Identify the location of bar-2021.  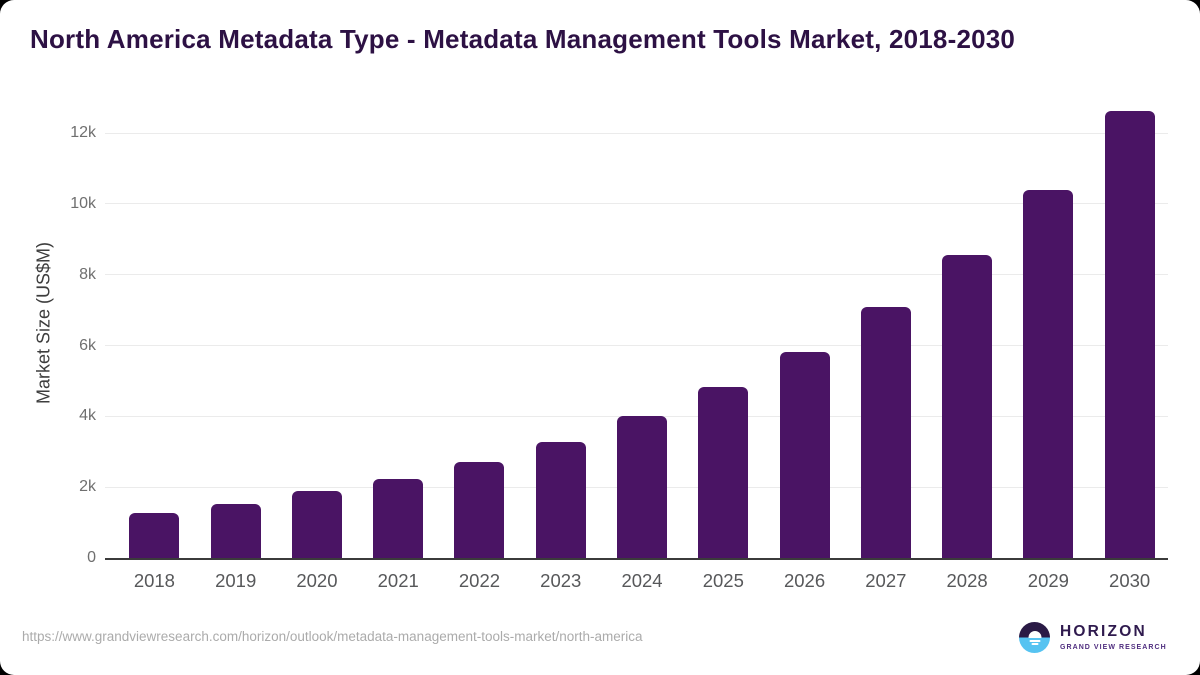
(398, 518).